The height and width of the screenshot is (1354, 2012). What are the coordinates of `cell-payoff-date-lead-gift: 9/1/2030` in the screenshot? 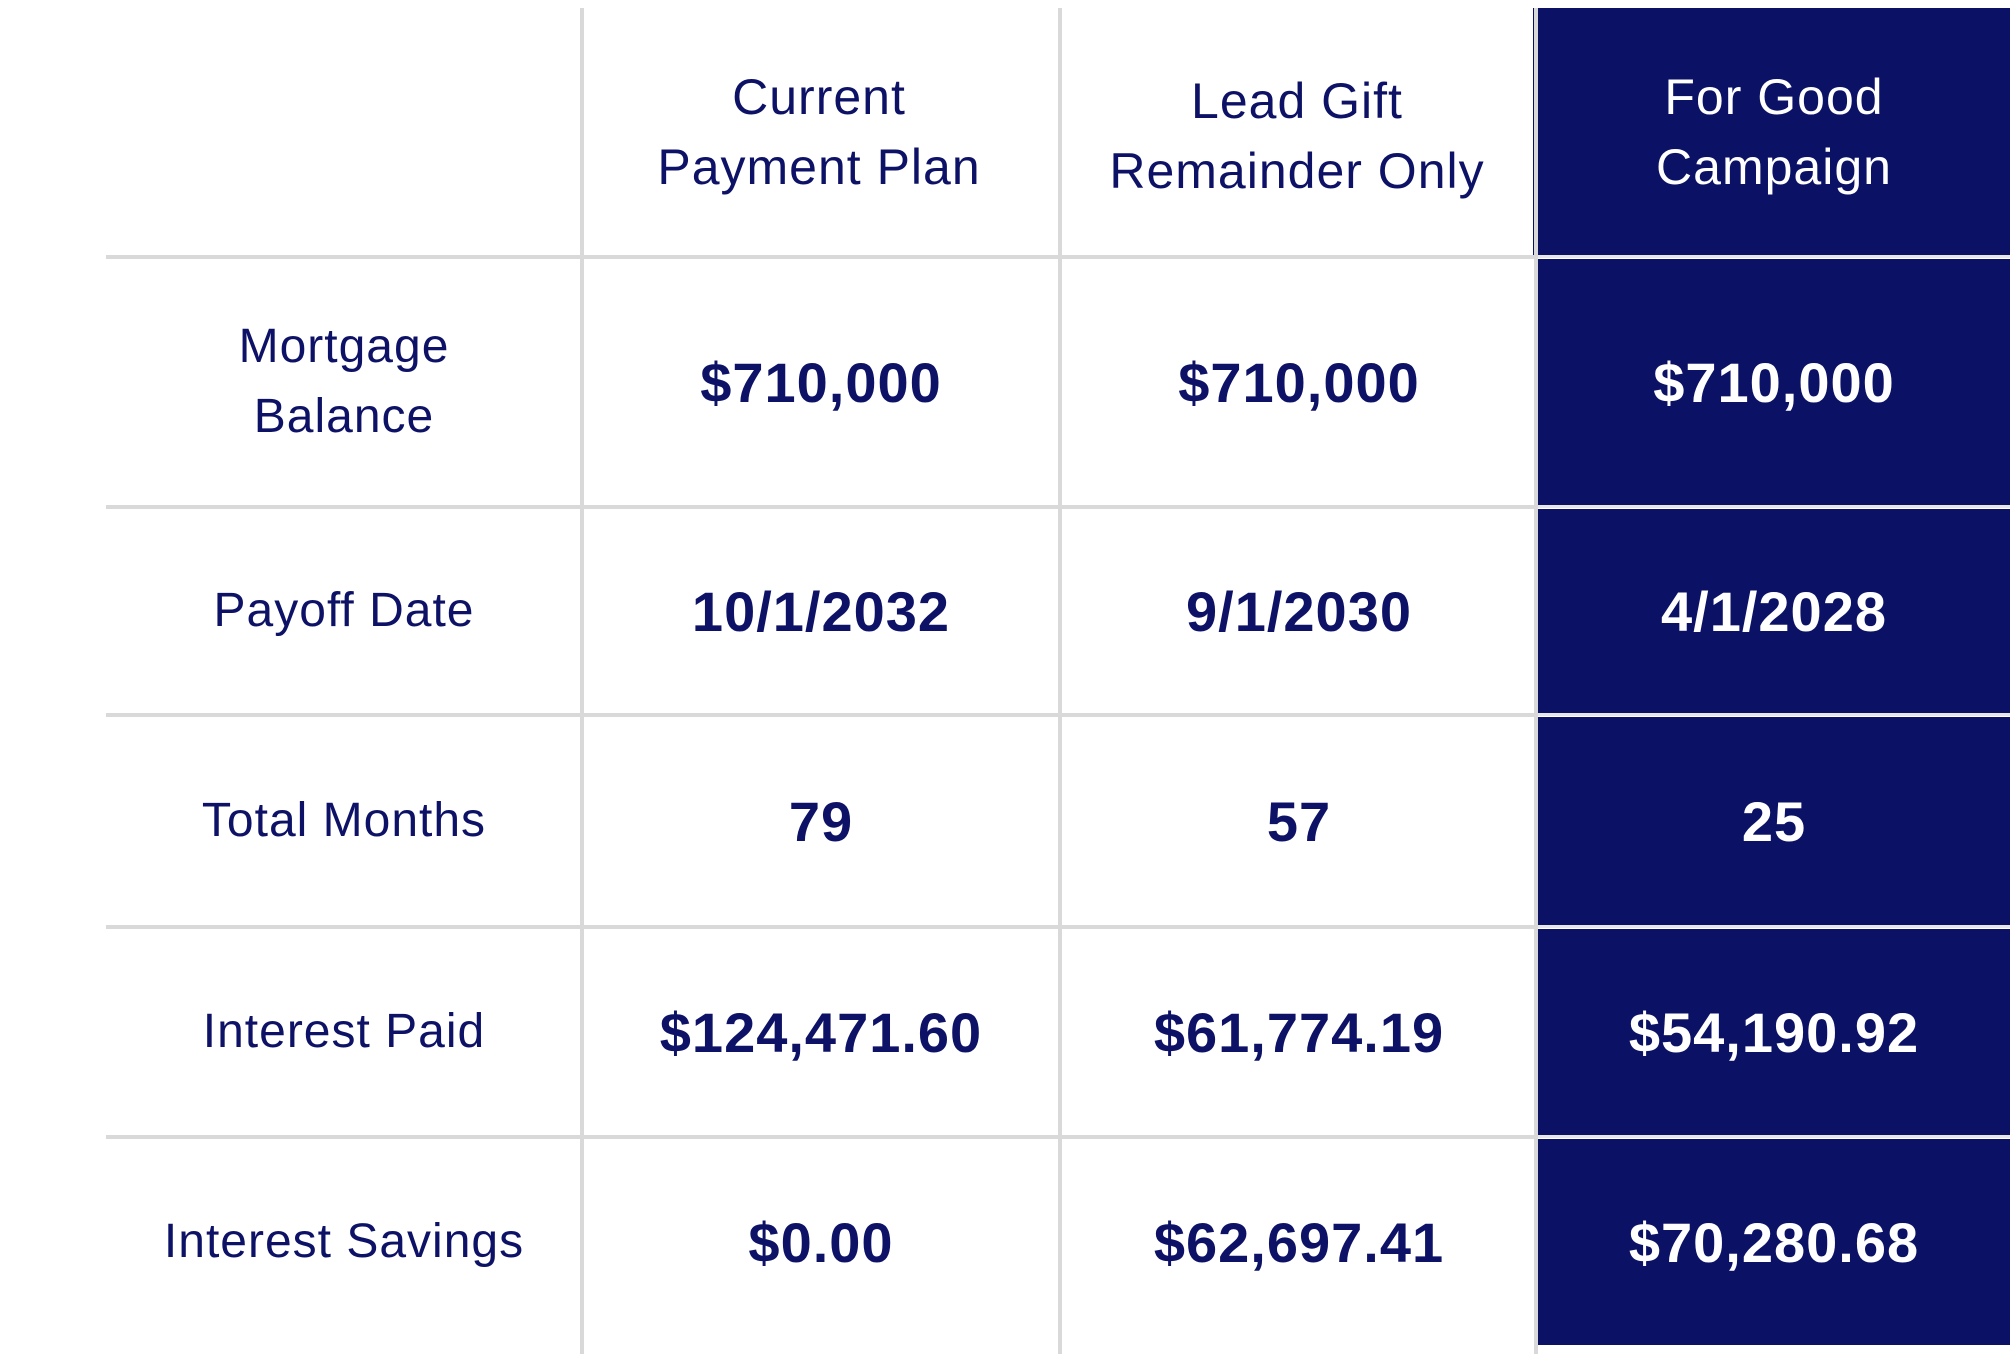 It's located at (1299, 611).